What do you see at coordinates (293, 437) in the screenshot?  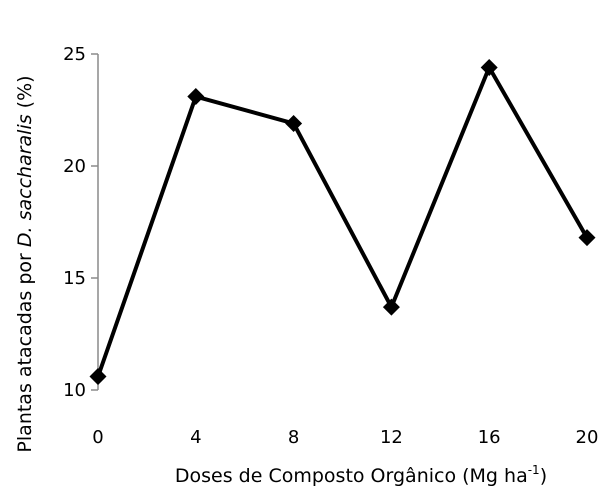 I see `x-tick-label: 8` at bounding box center [293, 437].